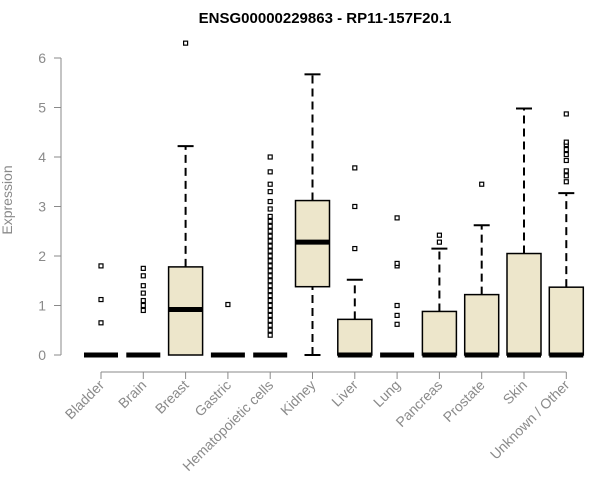 This screenshot has width=600, height=500. What do you see at coordinates (524, 232) in the screenshot?
I see `box-skin` at bounding box center [524, 232].